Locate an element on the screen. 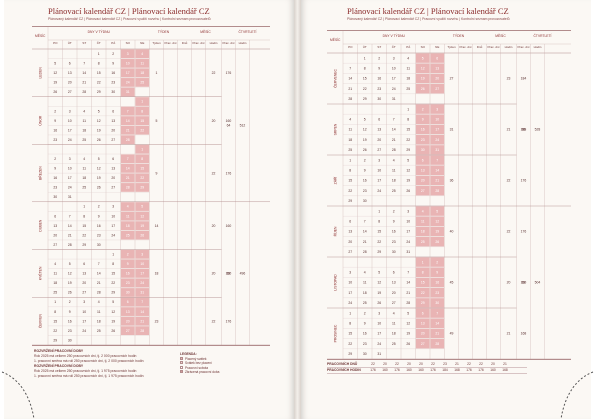  legend-swatch is located at coordinates (181, 358).